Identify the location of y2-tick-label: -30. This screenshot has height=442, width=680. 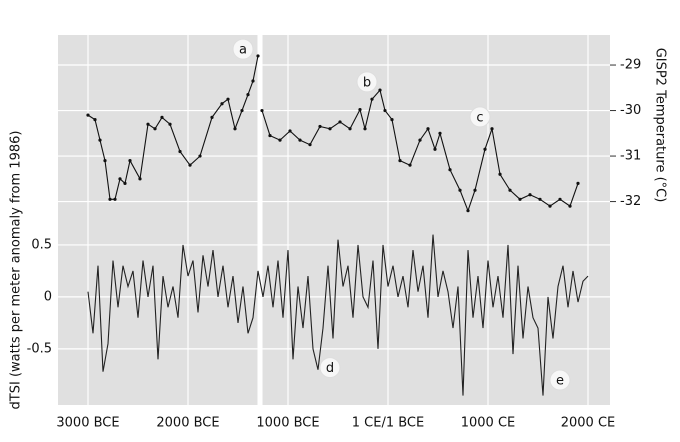
(630, 110).